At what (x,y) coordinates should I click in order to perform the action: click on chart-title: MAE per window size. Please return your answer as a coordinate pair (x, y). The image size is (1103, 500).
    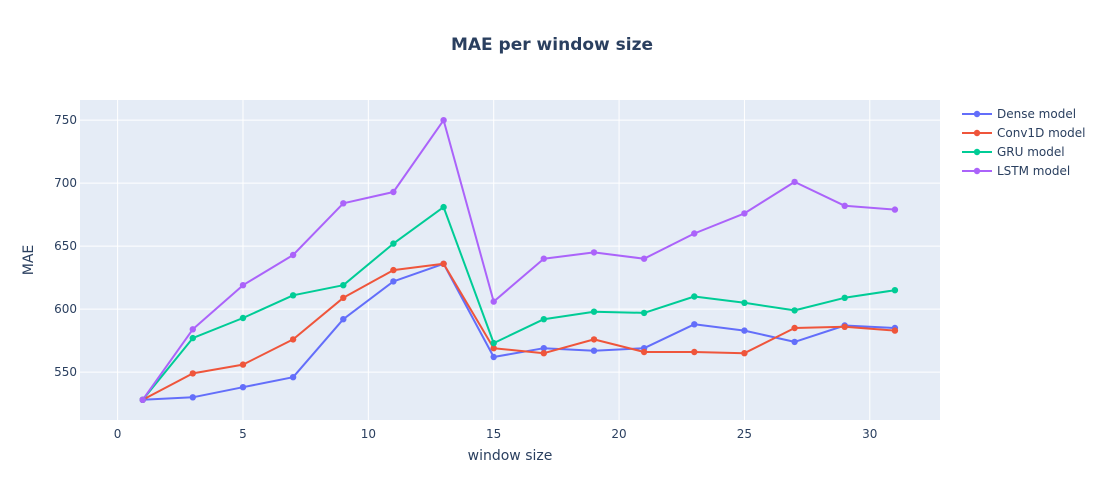
    Looking at the image, I should click on (552, 45).